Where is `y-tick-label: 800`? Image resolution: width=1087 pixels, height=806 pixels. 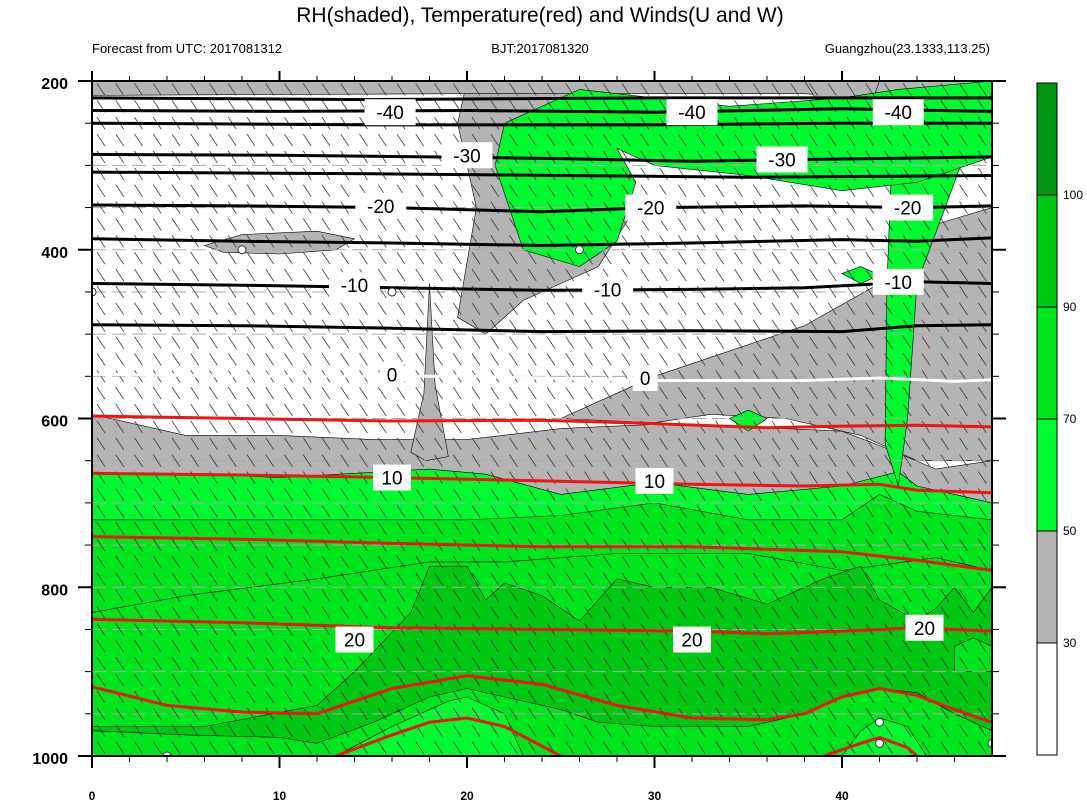
y-tick-label: 800 is located at coordinates (54, 590).